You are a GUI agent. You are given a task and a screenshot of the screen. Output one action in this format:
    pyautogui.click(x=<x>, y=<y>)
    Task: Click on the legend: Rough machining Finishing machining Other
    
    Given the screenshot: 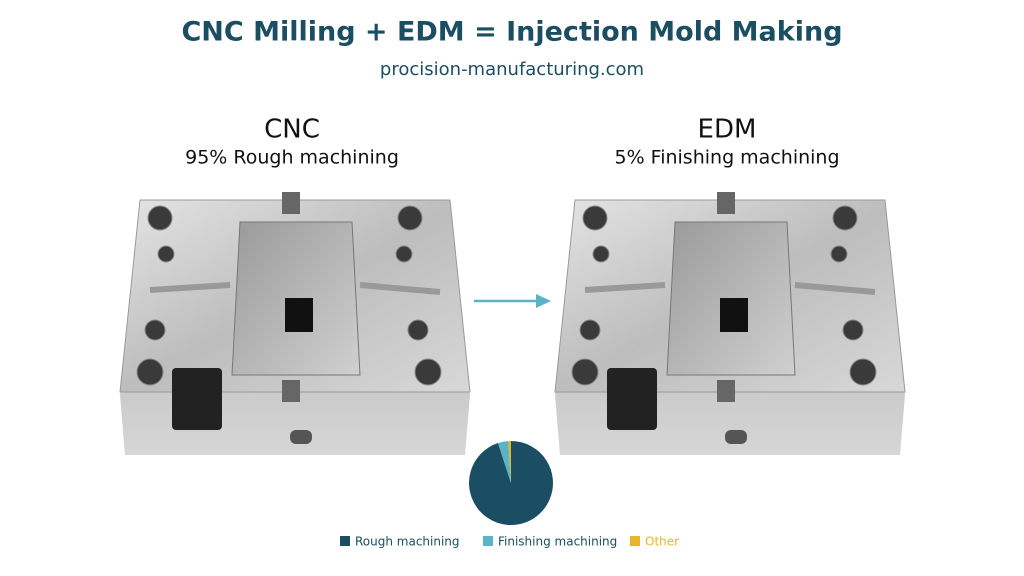 What is the action you would take?
    pyautogui.click(x=509, y=542)
    